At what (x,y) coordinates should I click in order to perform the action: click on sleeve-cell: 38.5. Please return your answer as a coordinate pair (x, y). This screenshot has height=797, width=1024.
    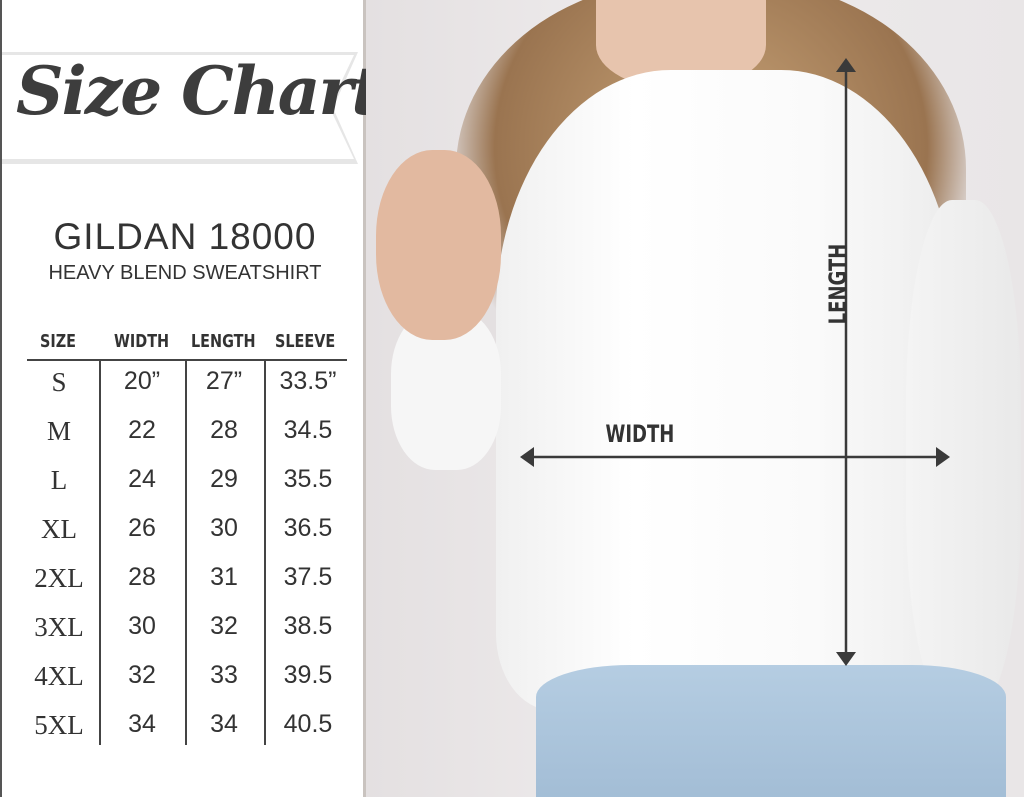
    Looking at the image, I should click on (308, 626).